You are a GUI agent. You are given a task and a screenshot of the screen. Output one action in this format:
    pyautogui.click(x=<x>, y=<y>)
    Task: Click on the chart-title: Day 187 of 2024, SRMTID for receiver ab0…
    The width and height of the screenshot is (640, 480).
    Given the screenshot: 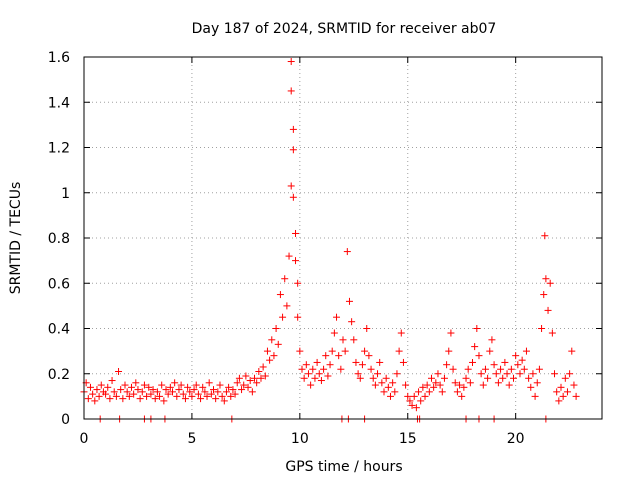 What is the action you would take?
    pyautogui.click(x=344, y=29)
    